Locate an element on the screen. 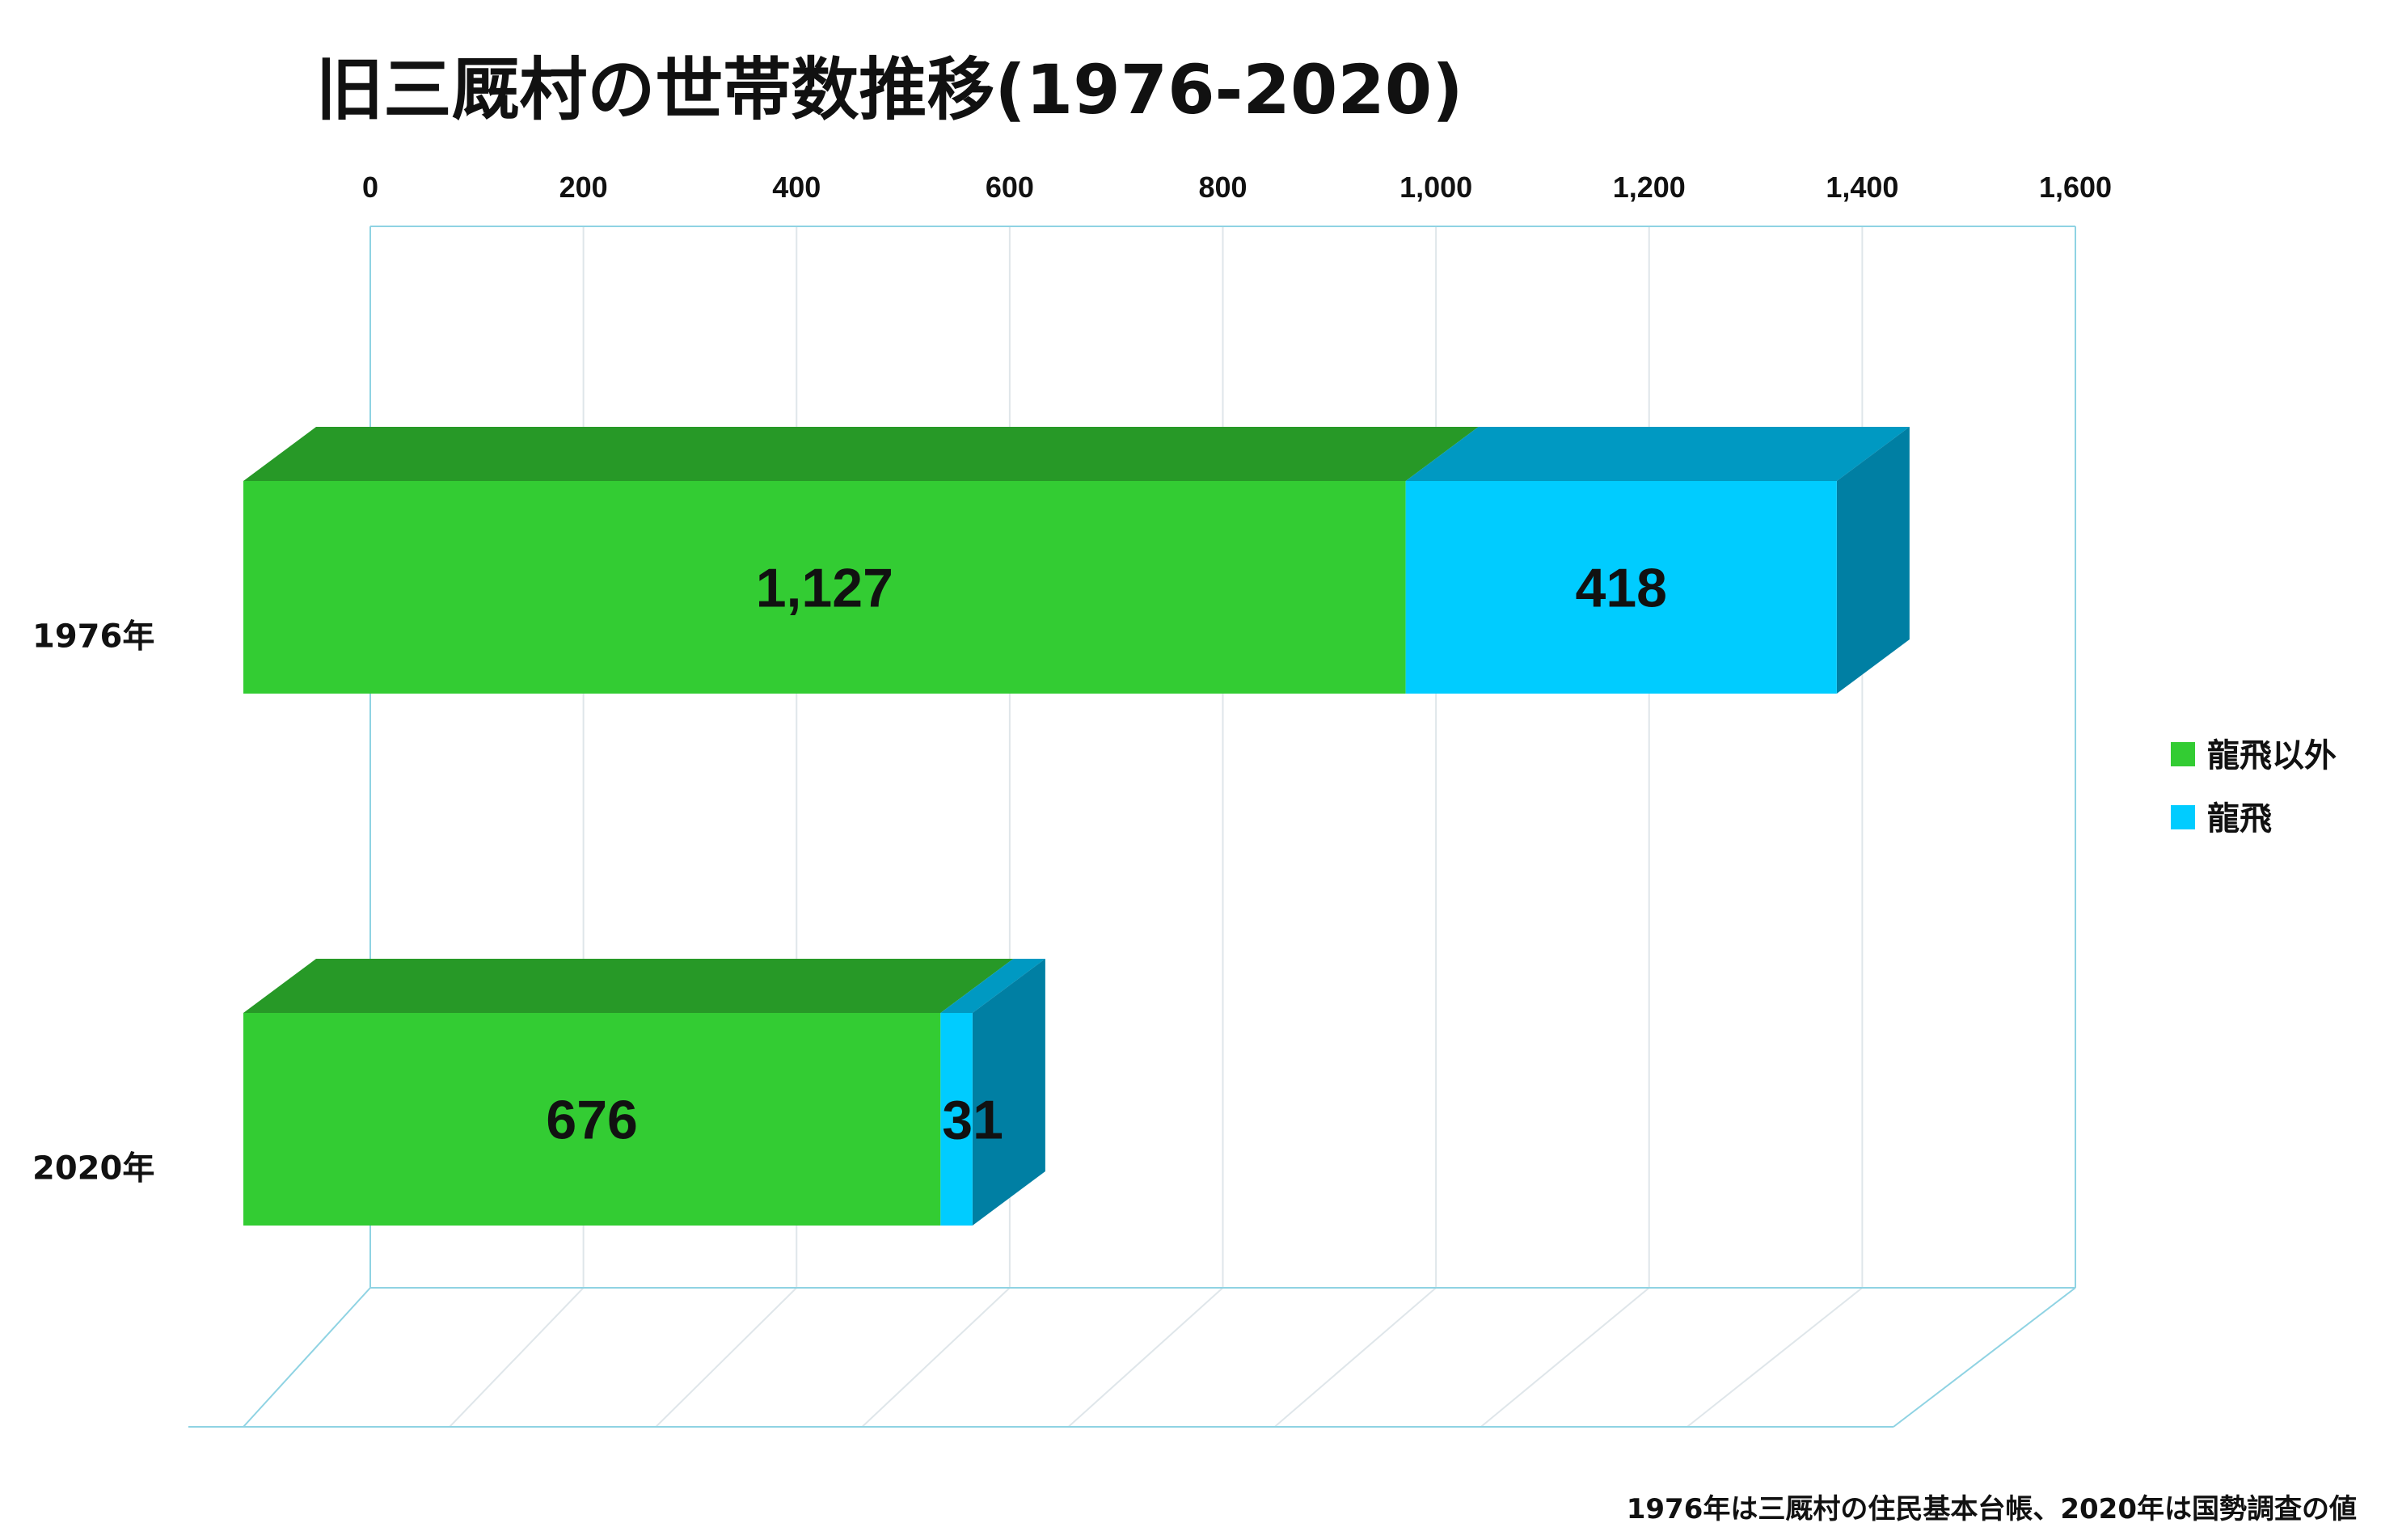 The width and height of the screenshot is (2381, 1540). x-axis-ticks: 0 200 400 600 800 1,000 1,200 1,400 1,600 is located at coordinates (1237, 188).